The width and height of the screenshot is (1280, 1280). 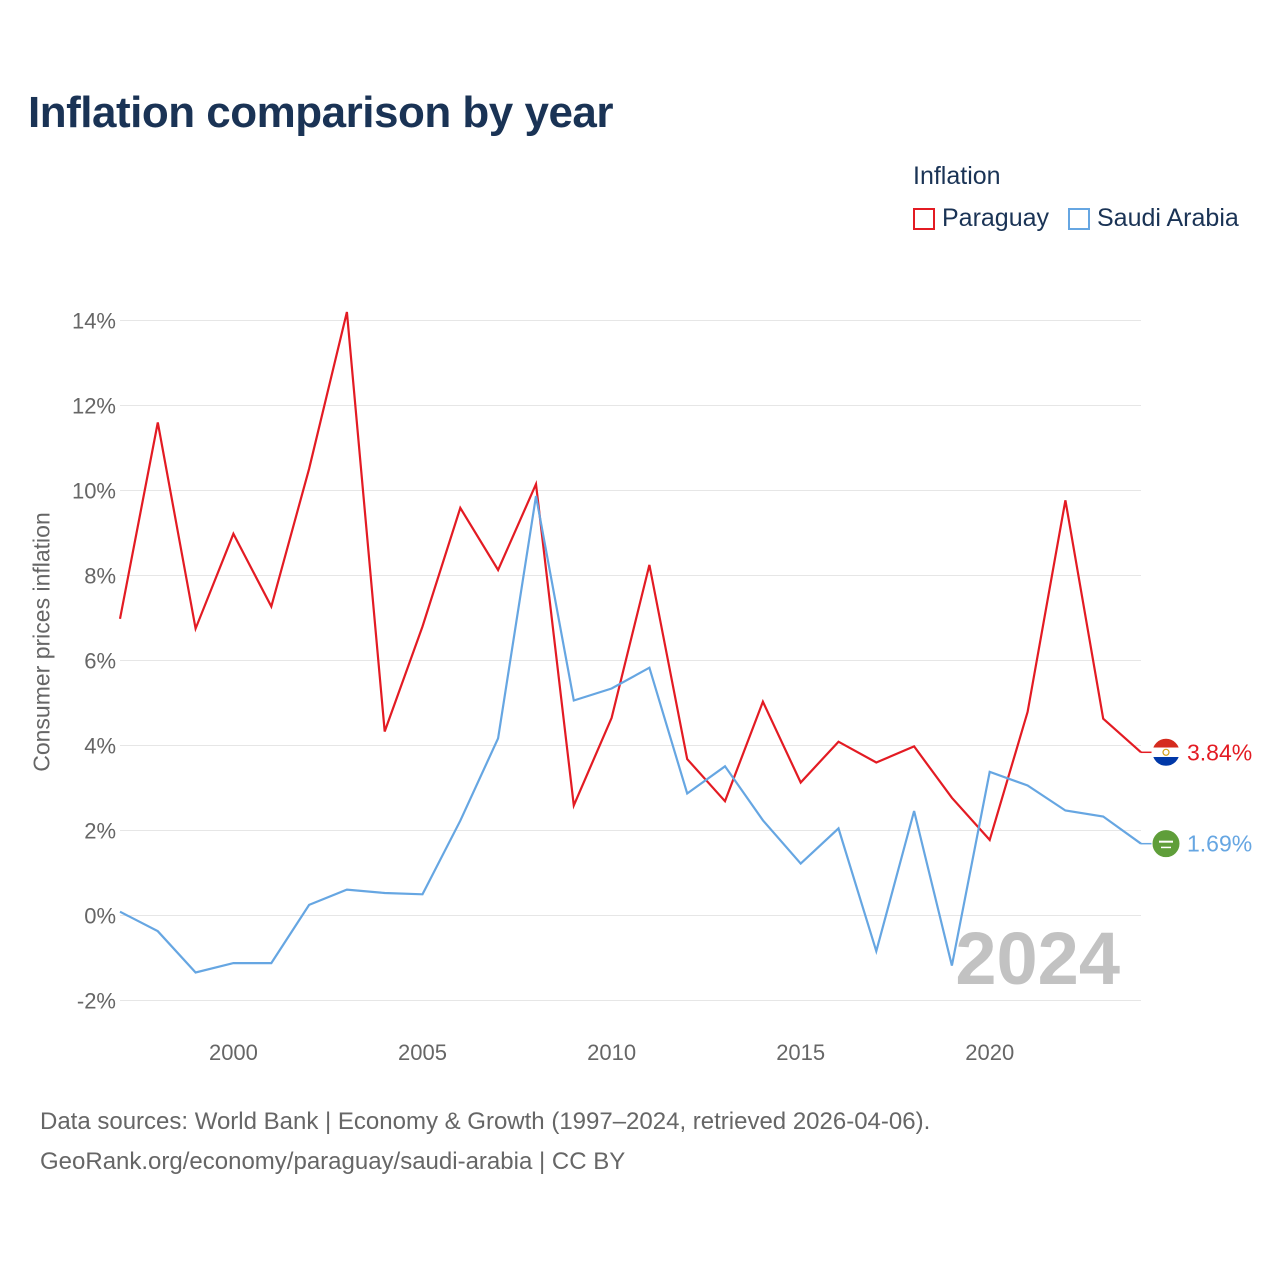 I want to click on legend-item-saudi-arabia: Saudi Arabia, so click(x=1153, y=218).